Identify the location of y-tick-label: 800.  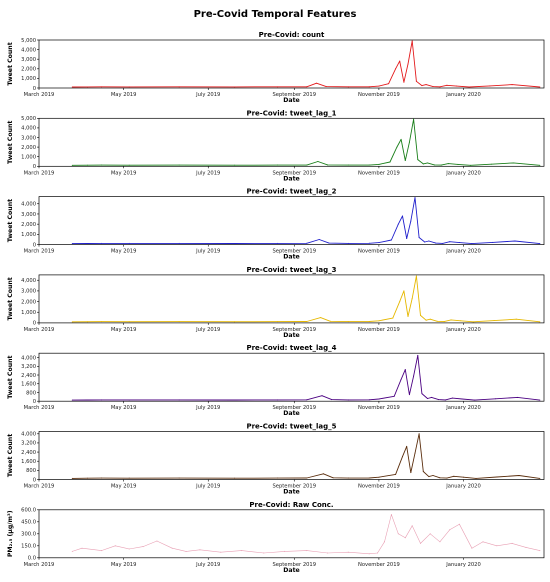
(31, 471).